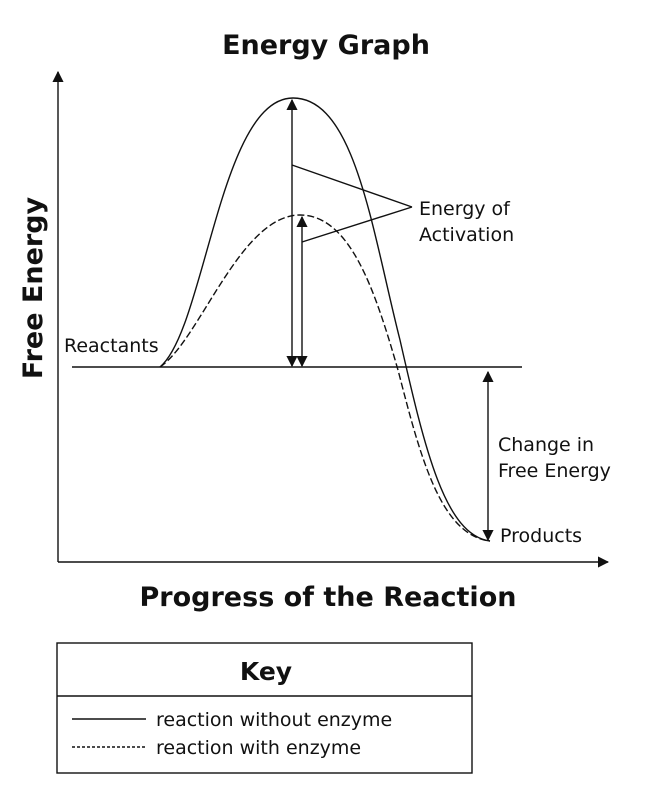 This screenshot has height=806, width=646. What do you see at coordinates (357, 224) in the screenshot?
I see `activation-pointer-lower` at bounding box center [357, 224].